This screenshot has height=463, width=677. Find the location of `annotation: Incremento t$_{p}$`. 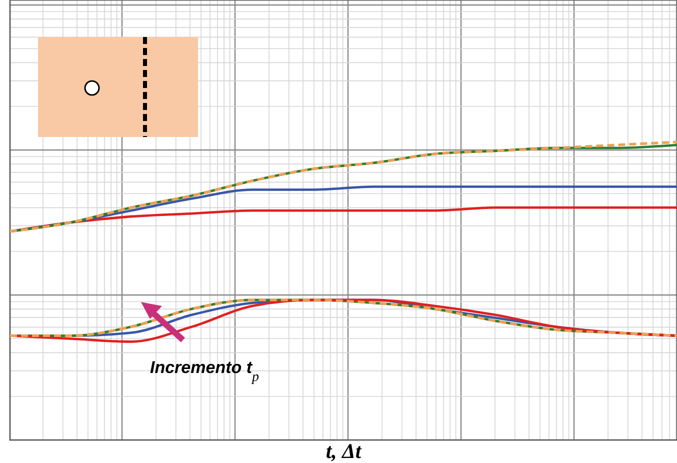

annotation: Incremento t$_{p}$ is located at coordinates (205, 371).